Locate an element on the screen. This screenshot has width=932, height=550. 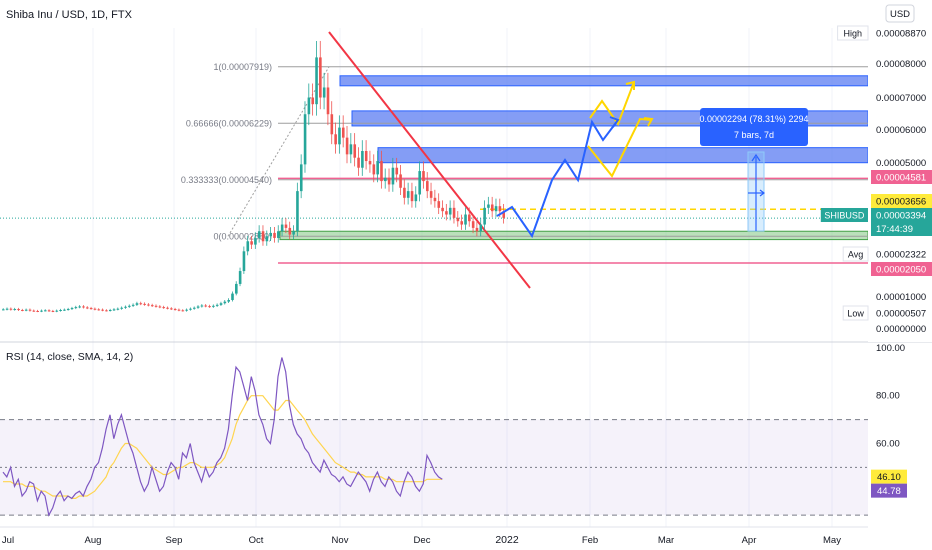
support-zone is located at coordinates (574, 235).